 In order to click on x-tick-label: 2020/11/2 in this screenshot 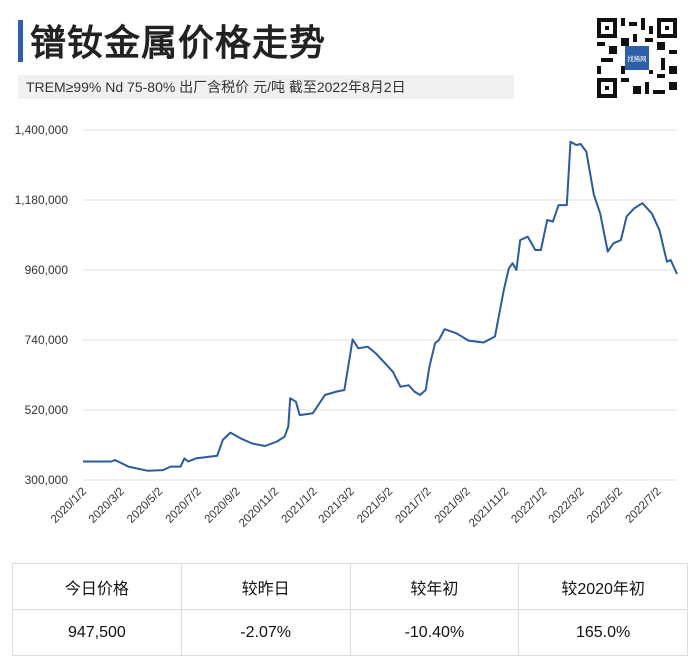, I will do `click(259, 508)`.